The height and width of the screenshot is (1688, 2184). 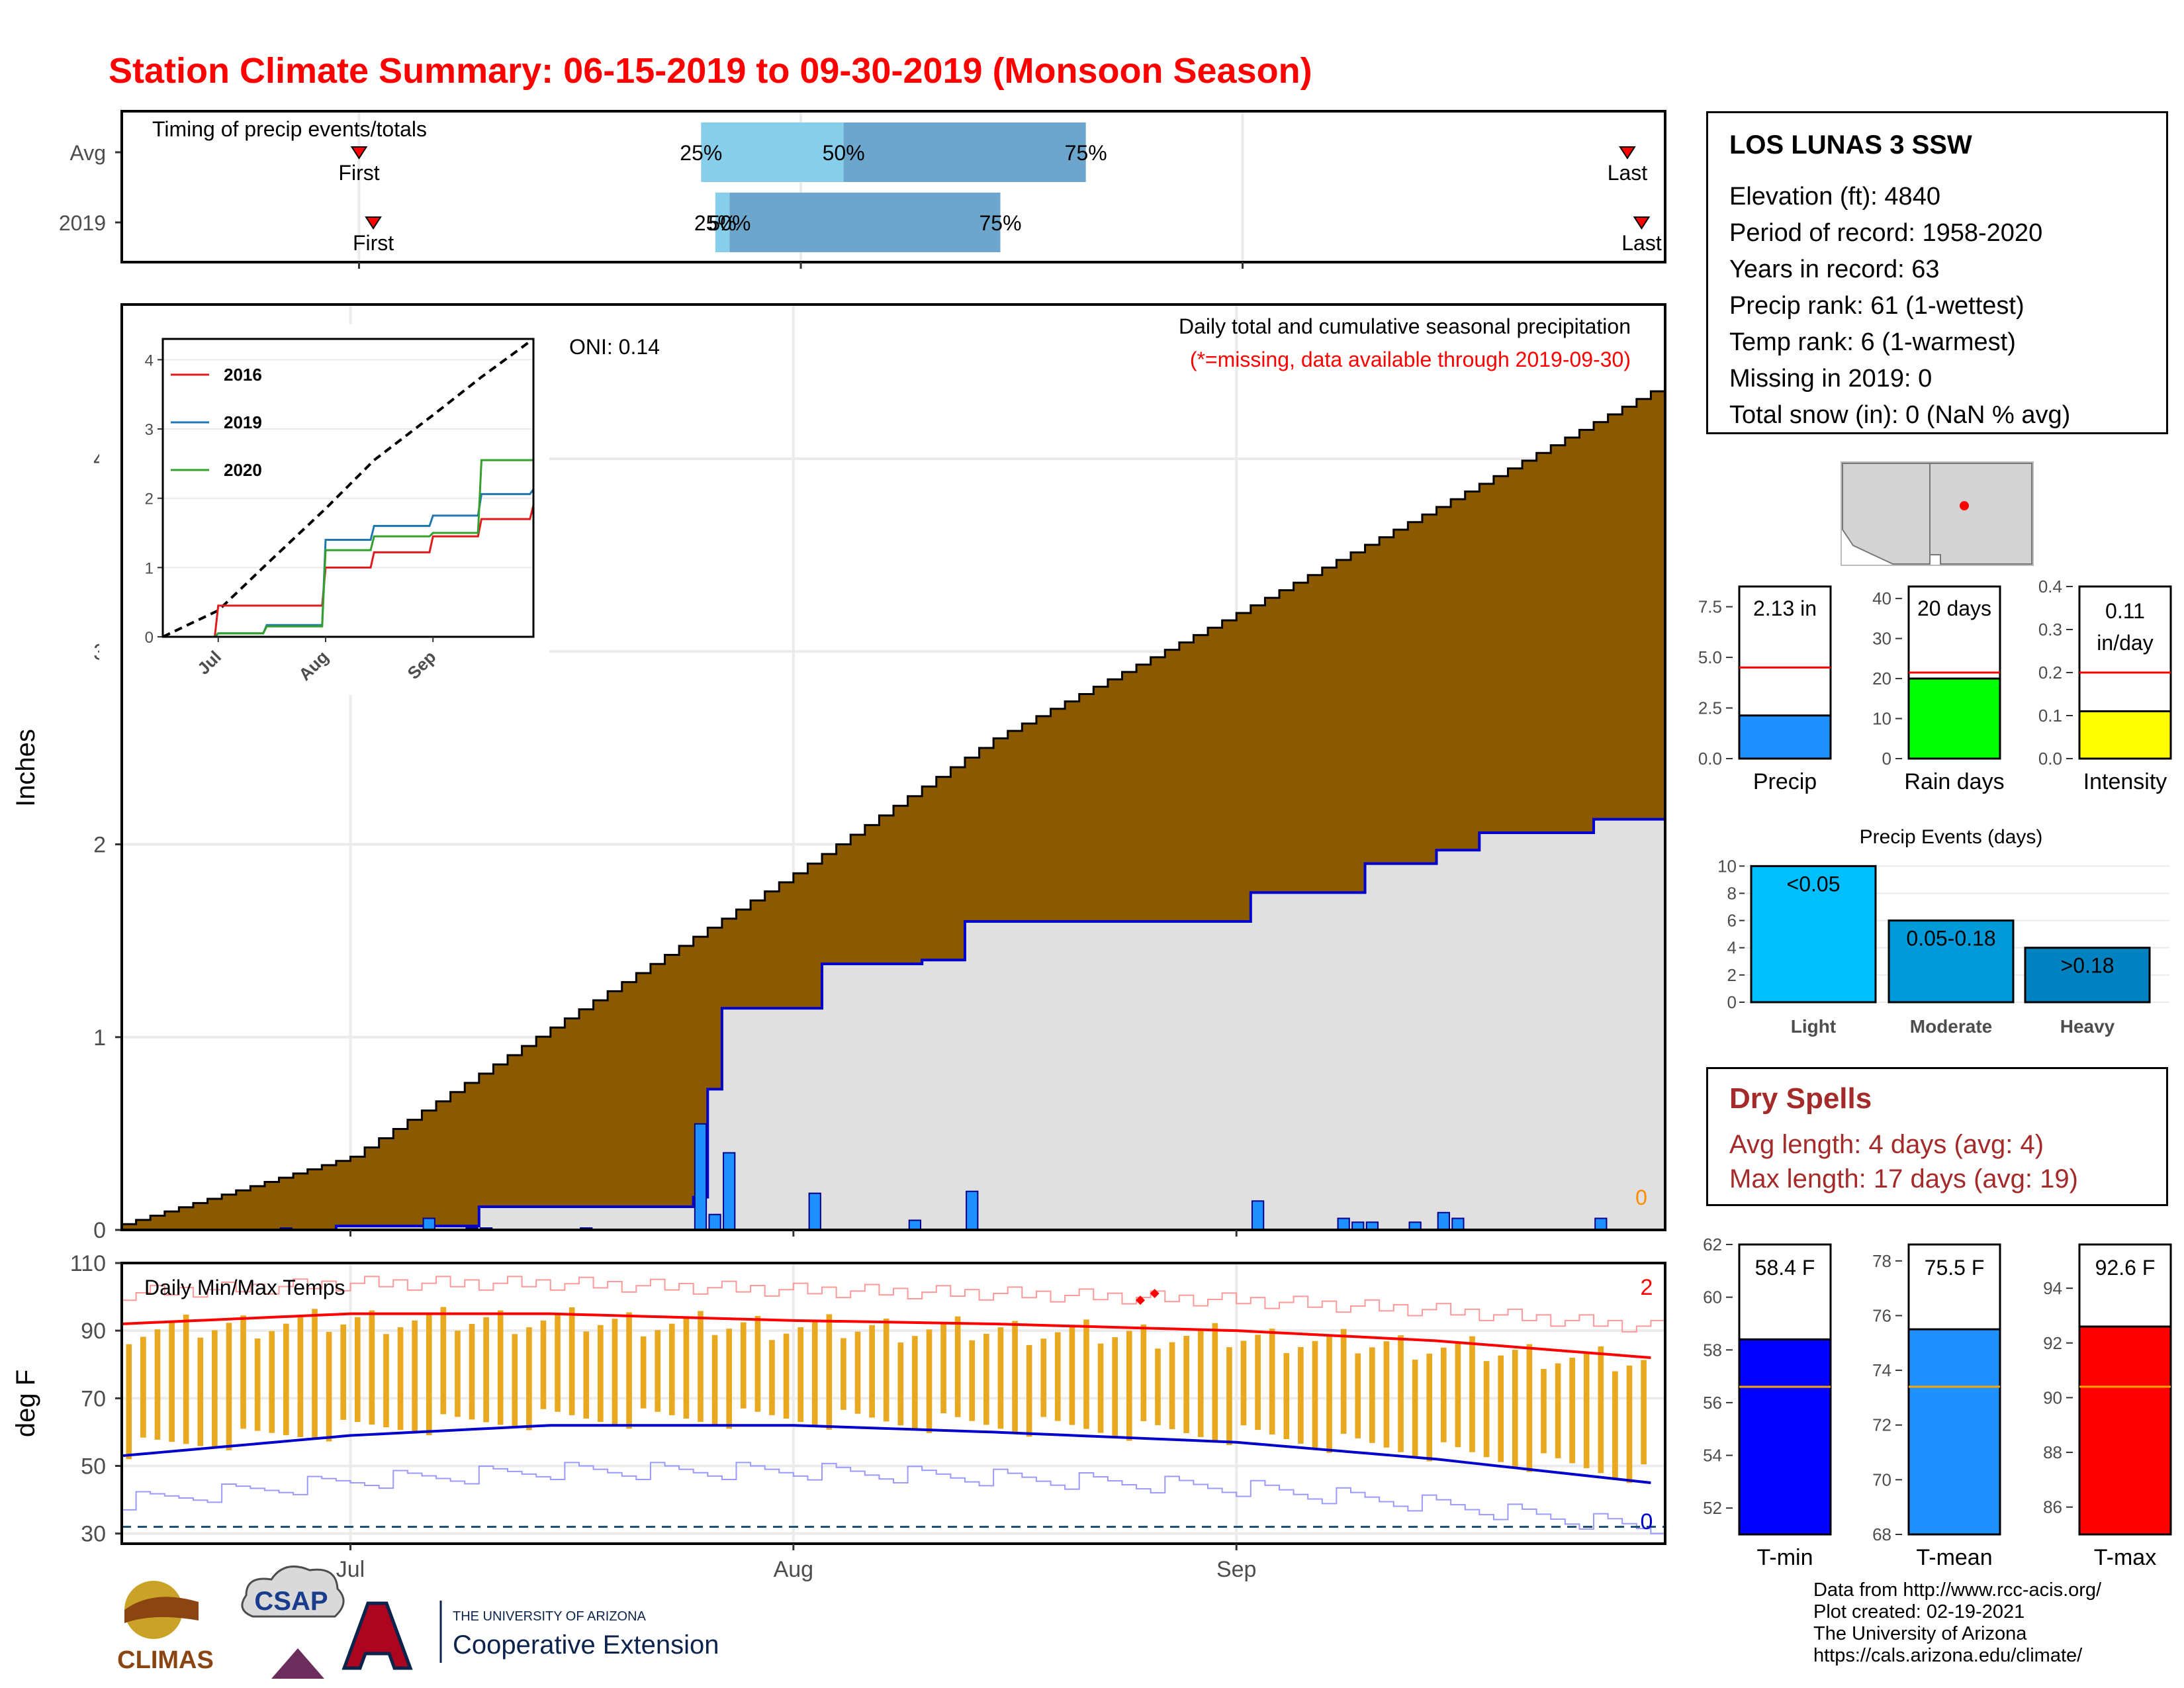 What do you see at coordinates (1141, 1300) in the screenshot?
I see `record-high-marker` at bounding box center [1141, 1300].